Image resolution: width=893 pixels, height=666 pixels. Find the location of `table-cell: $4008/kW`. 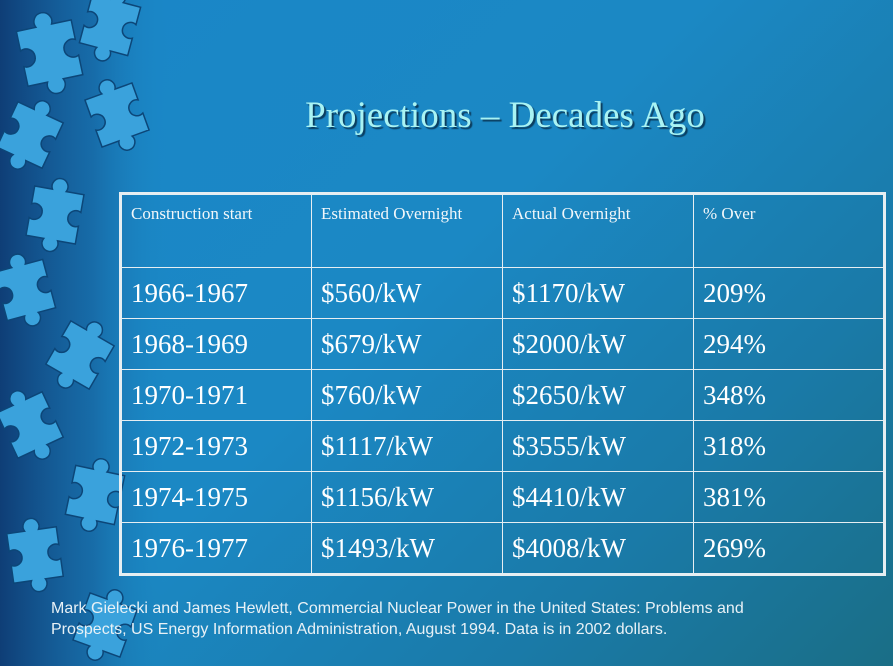

table-cell: $4008/kW is located at coordinates (598, 548).